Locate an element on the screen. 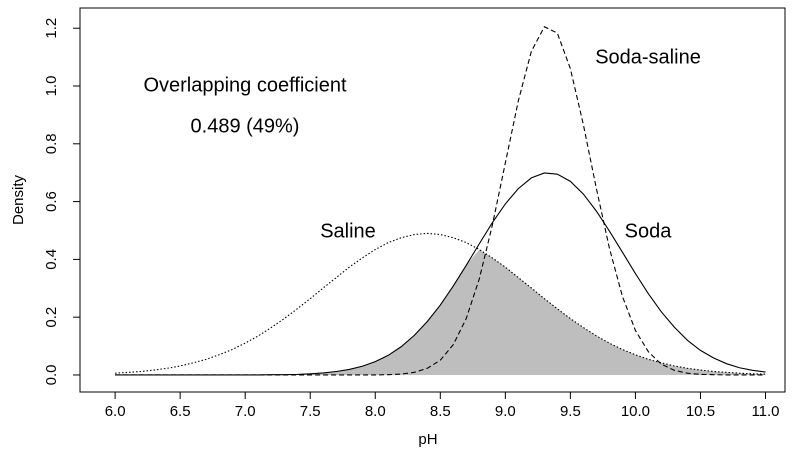 Image resolution: width=794 pixels, height=461 pixels. x-tick-label: 6.0 is located at coordinates (115, 411).